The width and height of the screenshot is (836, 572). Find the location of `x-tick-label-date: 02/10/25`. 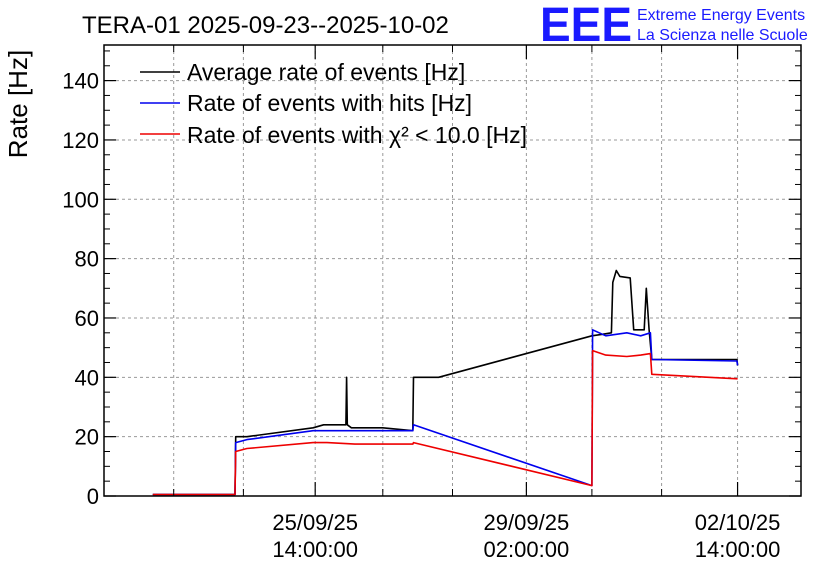

x-tick-label-date: 02/10/25 is located at coordinates (738, 522).